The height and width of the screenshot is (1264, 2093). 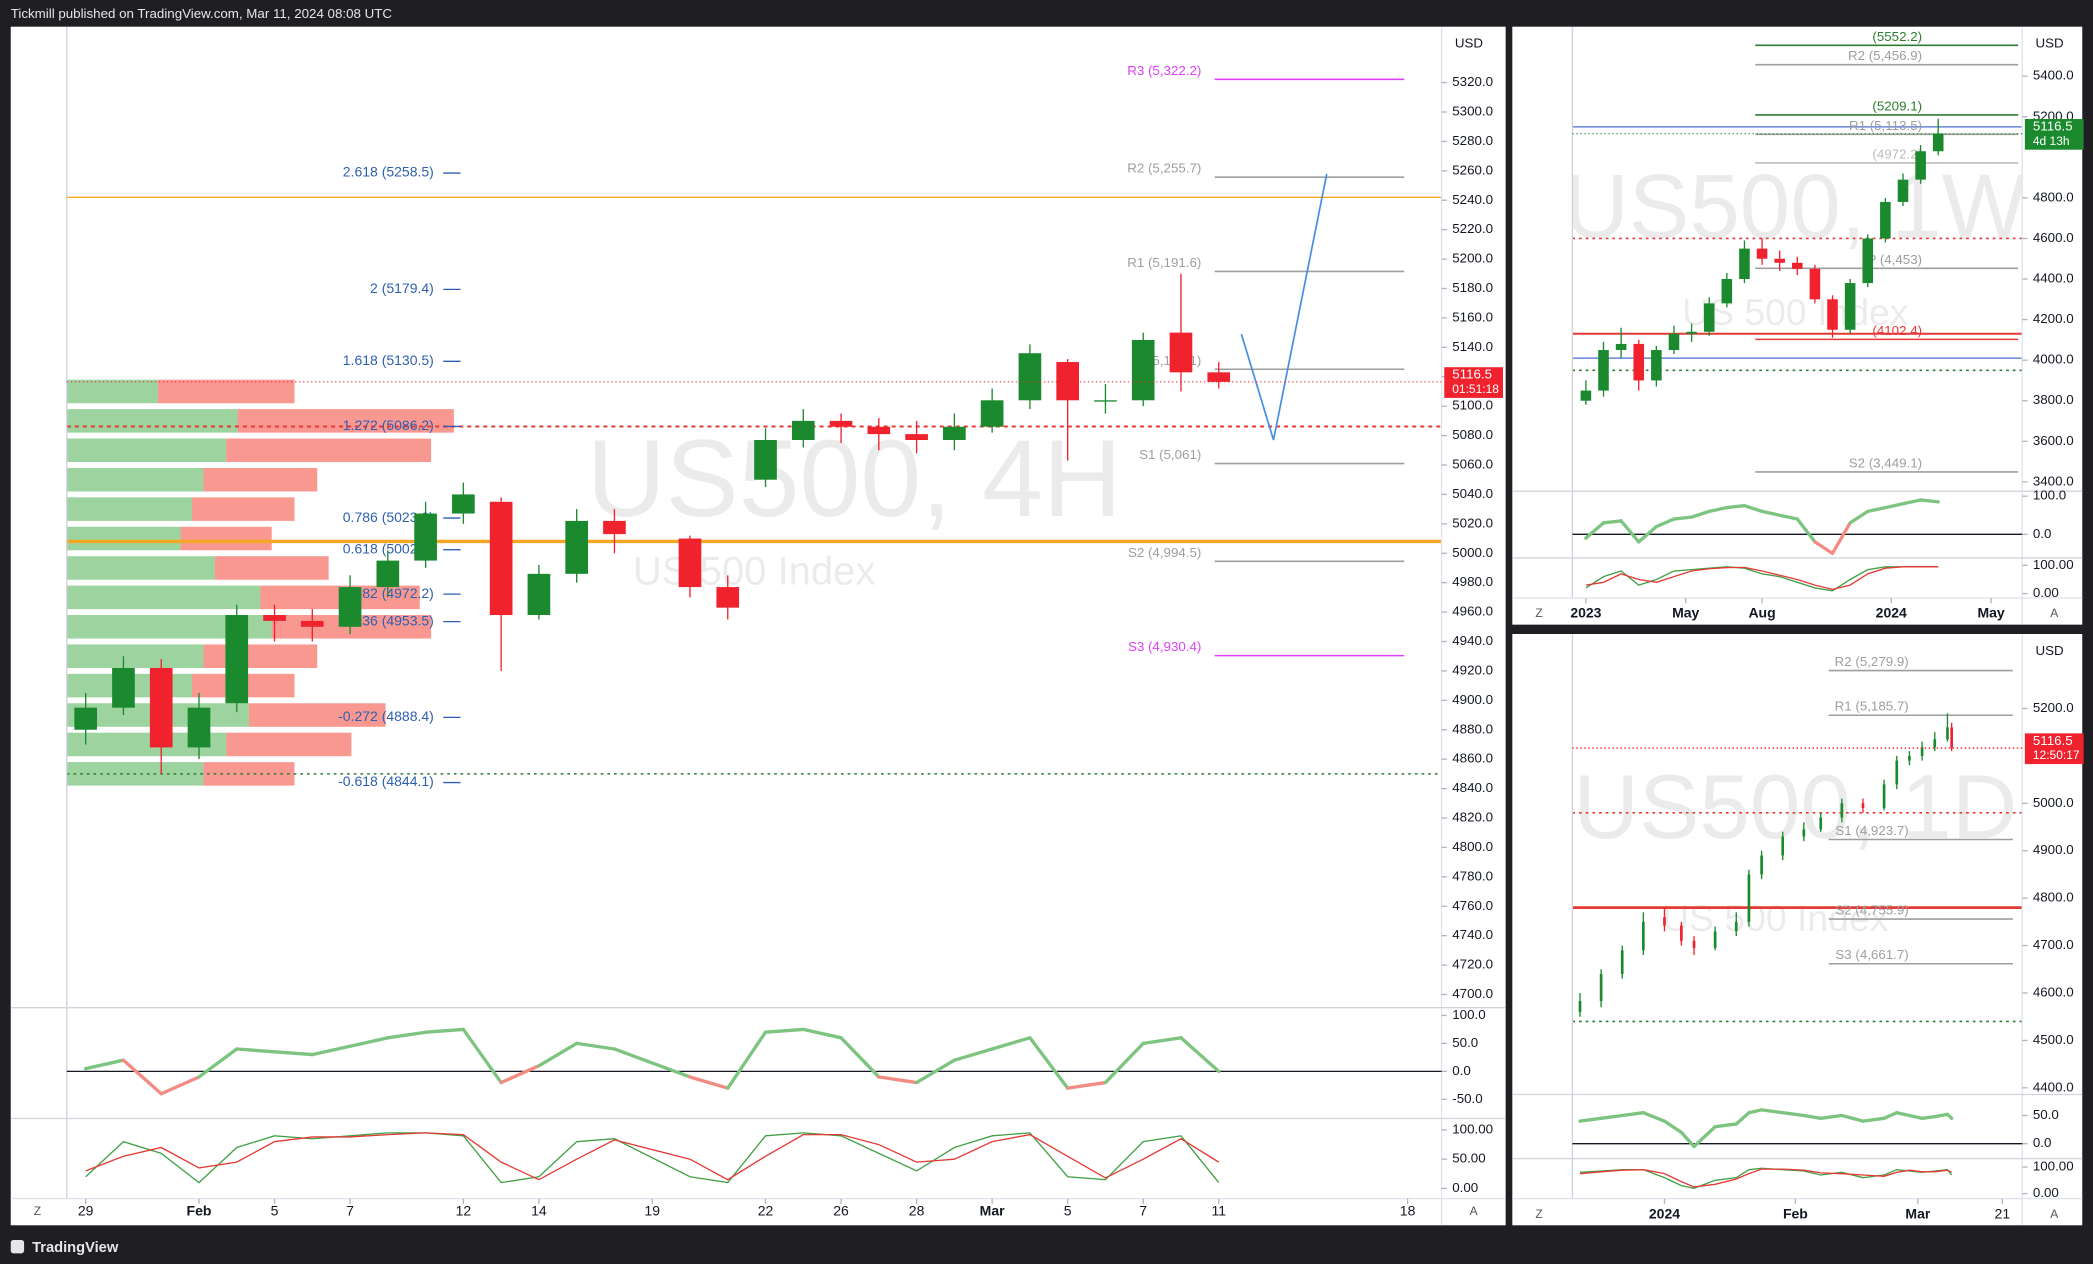 What do you see at coordinates (1467, 1098) in the screenshot?
I see `osc-tick-label: -50.0` at bounding box center [1467, 1098].